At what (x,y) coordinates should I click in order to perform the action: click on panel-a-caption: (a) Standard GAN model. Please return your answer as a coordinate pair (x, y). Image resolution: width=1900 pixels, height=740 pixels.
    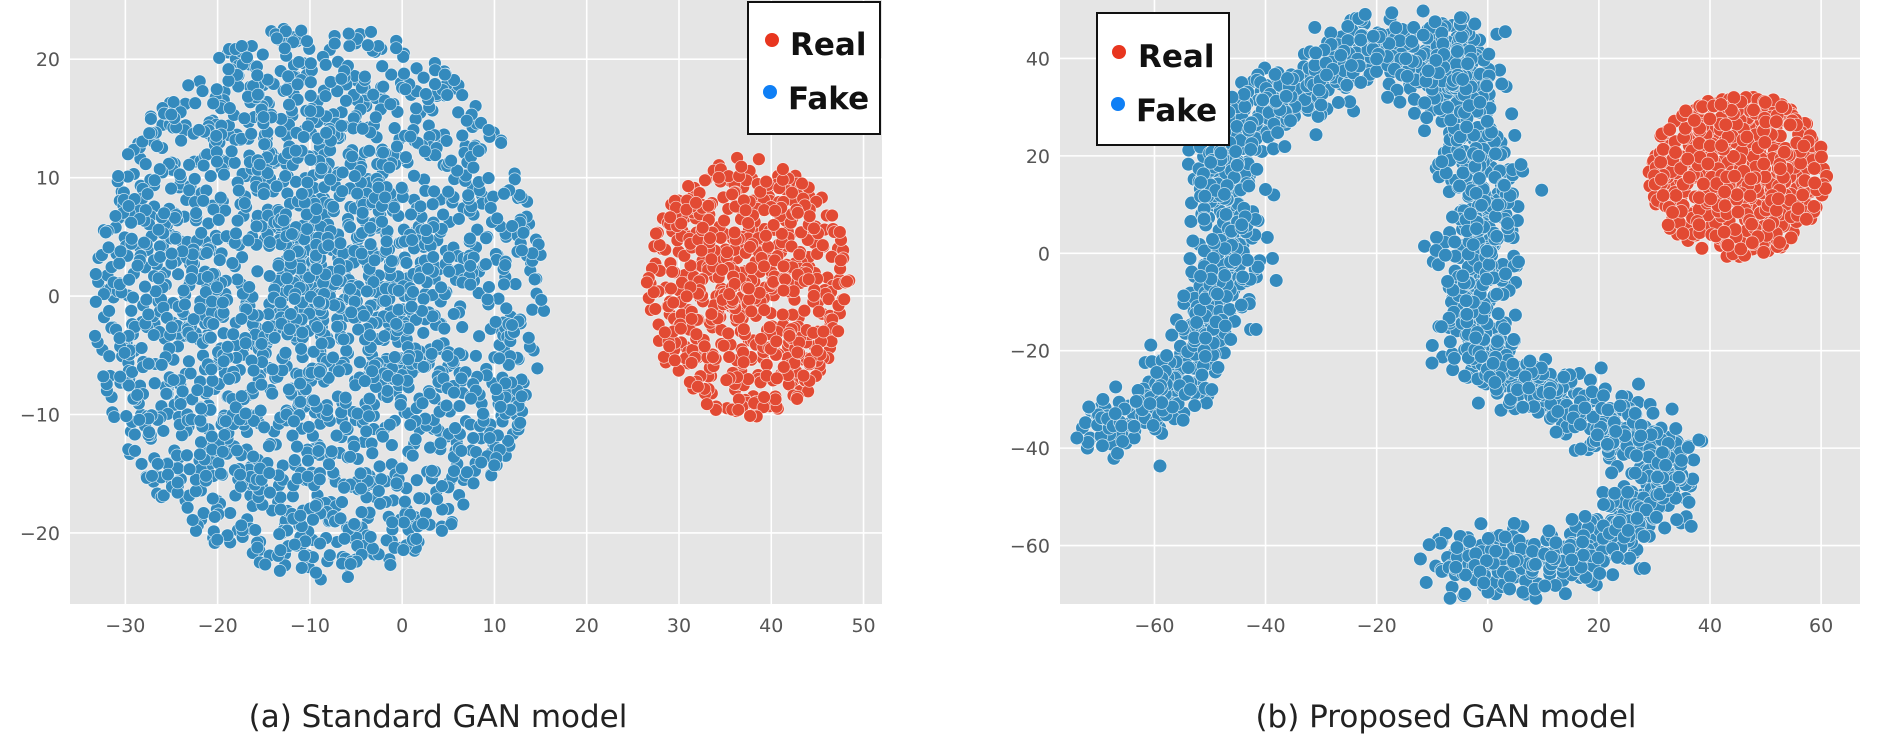
    Looking at the image, I should click on (438, 717).